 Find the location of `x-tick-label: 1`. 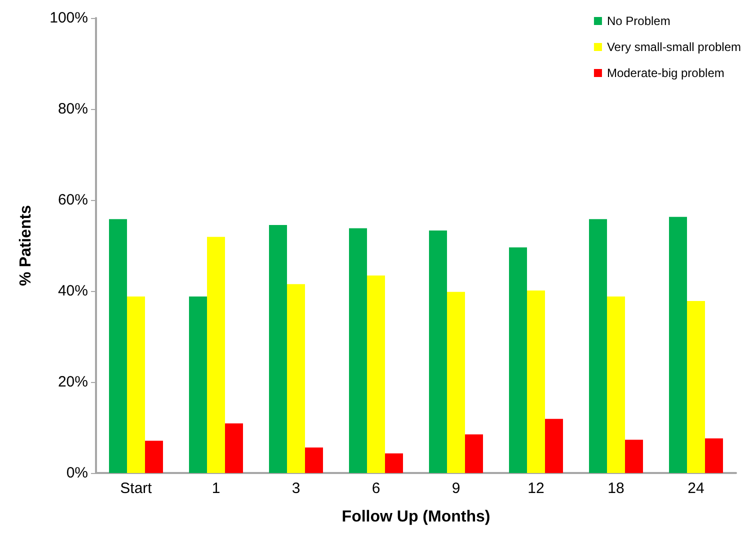

x-tick-label: 1 is located at coordinates (216, 488).